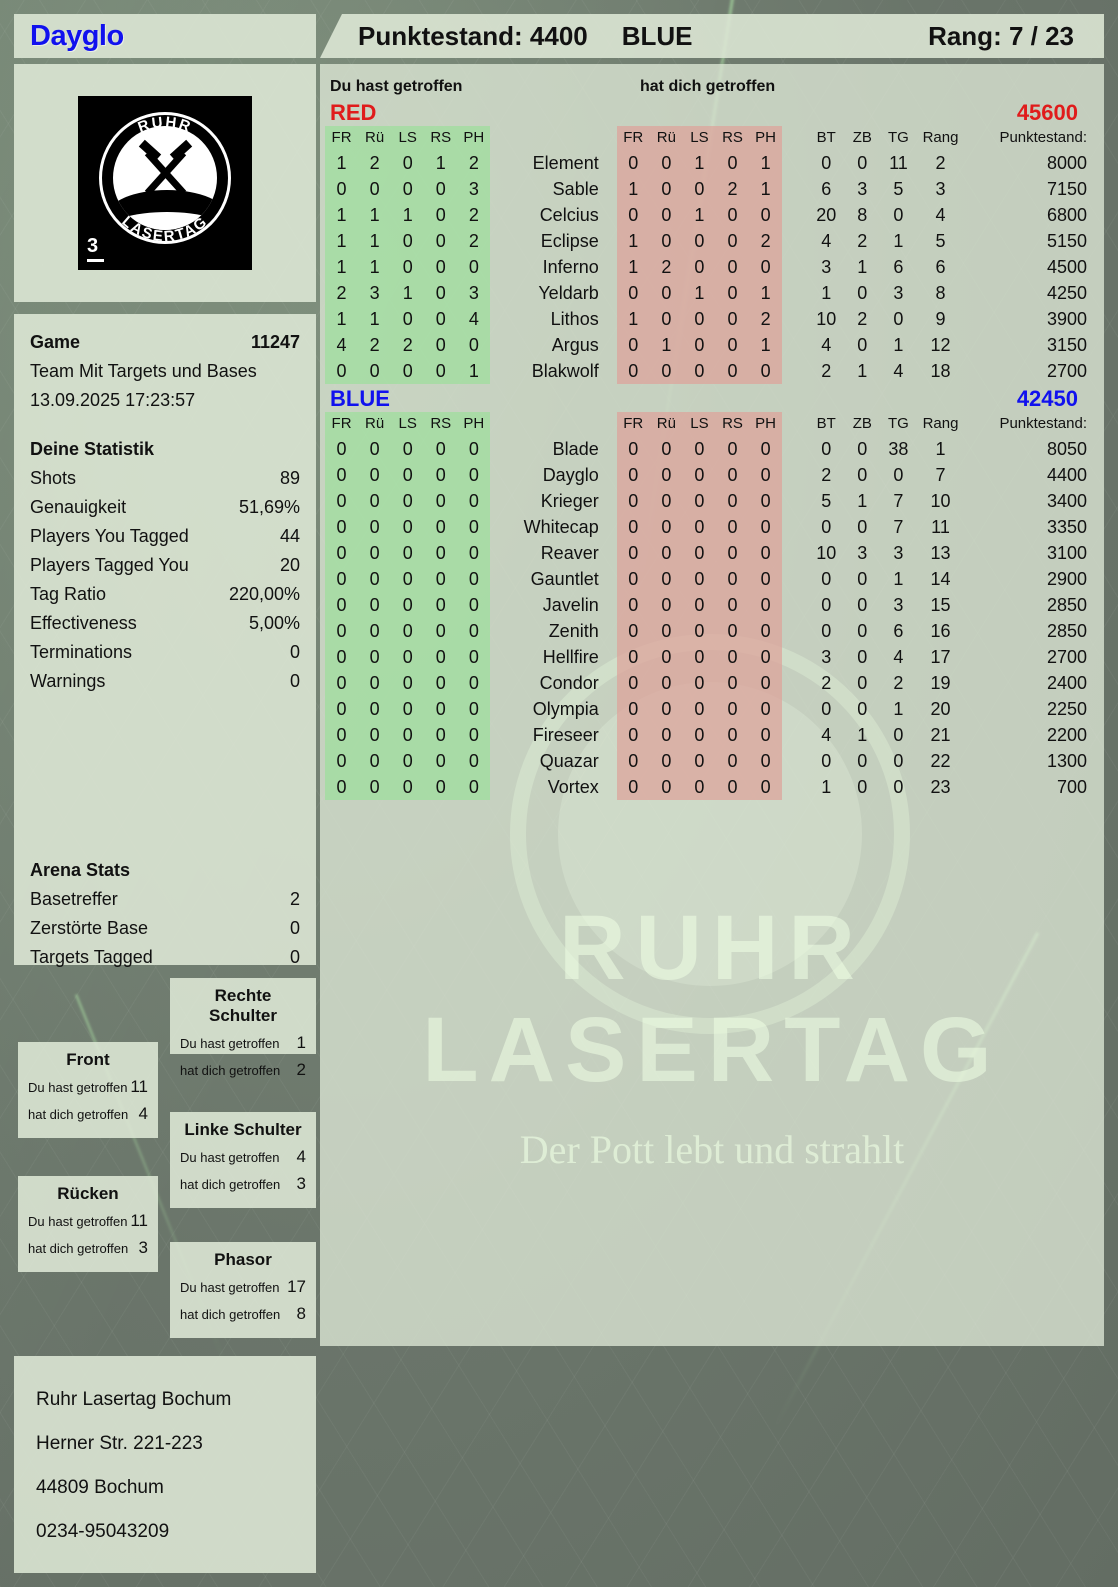 This screenshot has width=1118, height=1587. I want to click on cell-points: 4400, so click(1066, 475).